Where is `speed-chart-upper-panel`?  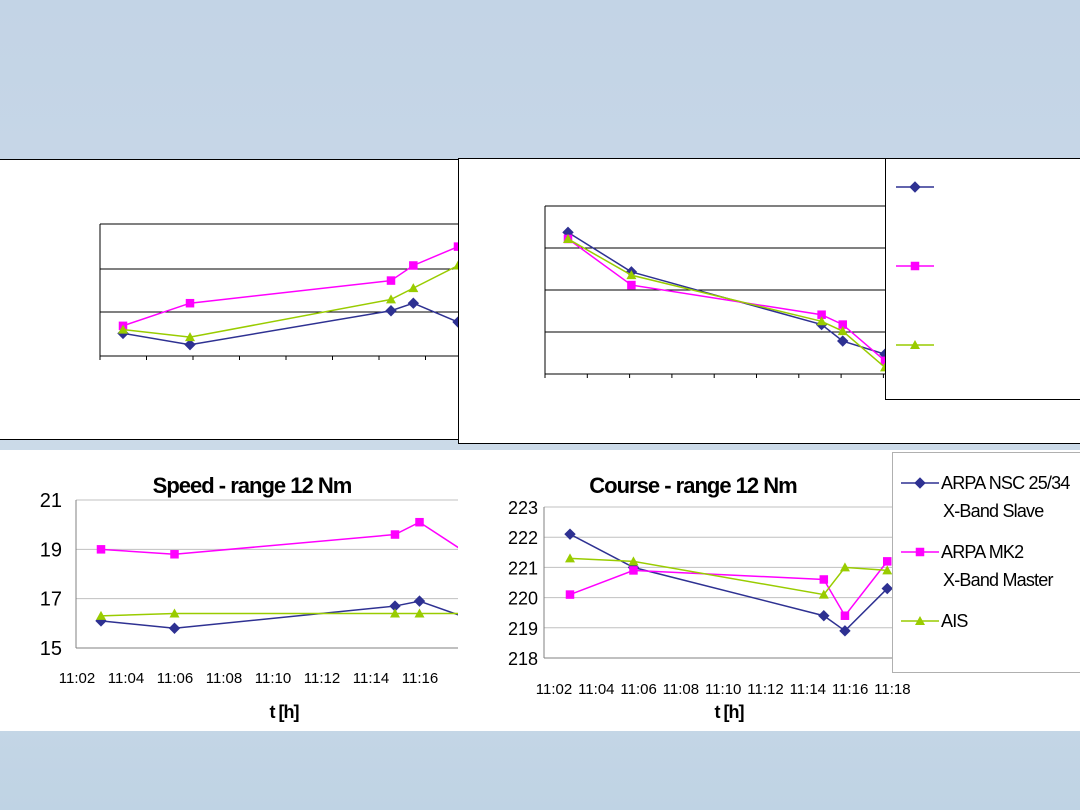 speed-chart-upper-panel is located at coordinates (229, 299).